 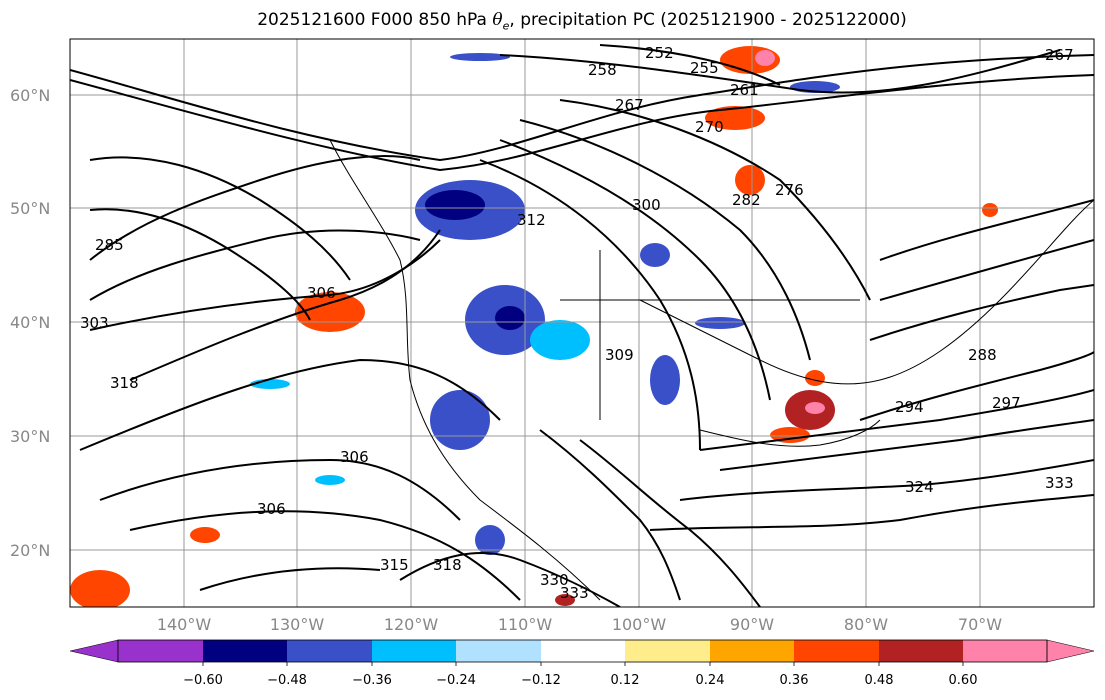 What do you see at coordinates (372, 680) in the screenshot?
I see `colorbar-tick-label: −0.36` at bounding box center [372, 680].